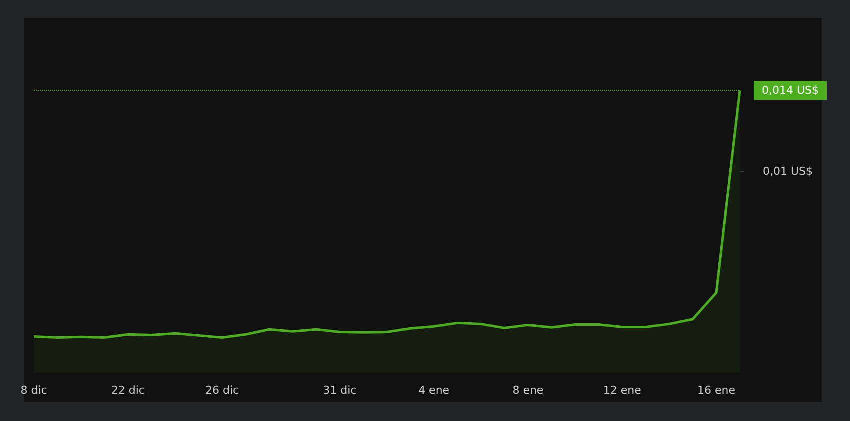  What do you see at coordinates (622, 390) in the screenshot?
I see `x-tick-label: 12 ene` at bounding box center [622, 390].